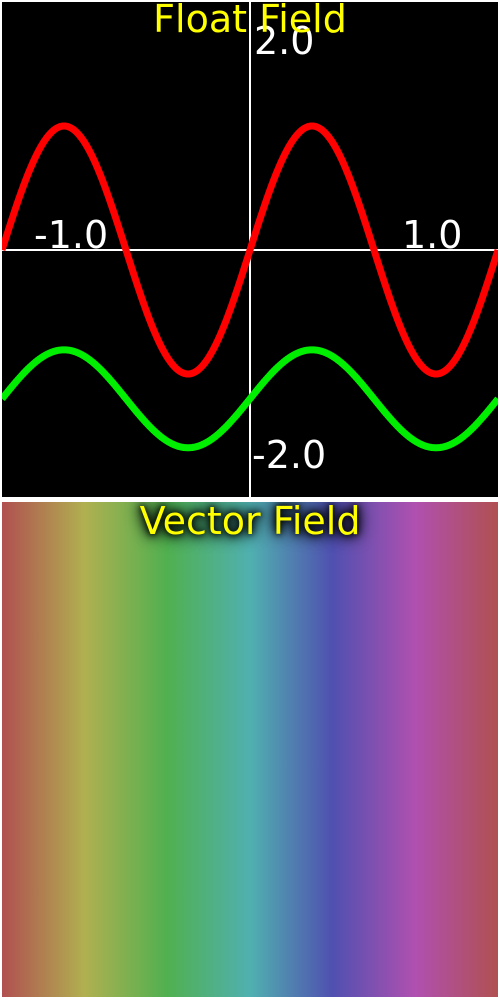 Image resolution: width=500 pixels, height=1000 pixels. What do you see at coordinates (289, 455) in the screenshot?
I see `y-min-label: -2.0` at bounding box center [289, 455].